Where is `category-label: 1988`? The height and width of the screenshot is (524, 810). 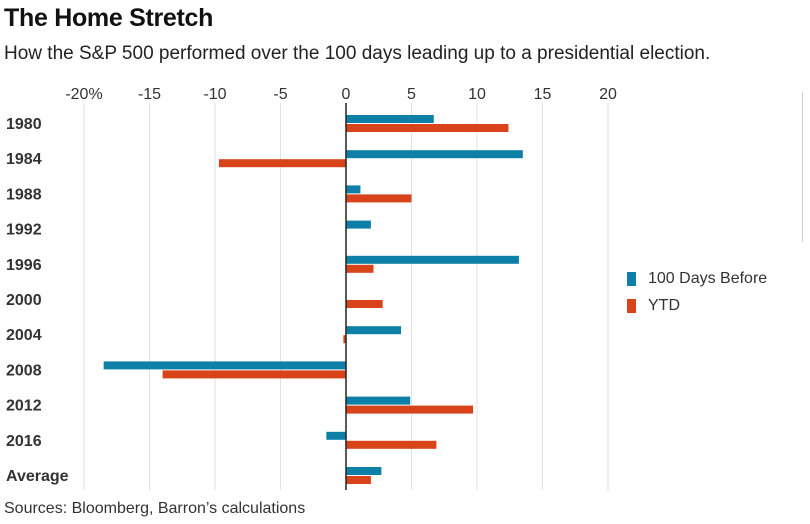
category-label: 1988 is located at coordinates (24, 194).